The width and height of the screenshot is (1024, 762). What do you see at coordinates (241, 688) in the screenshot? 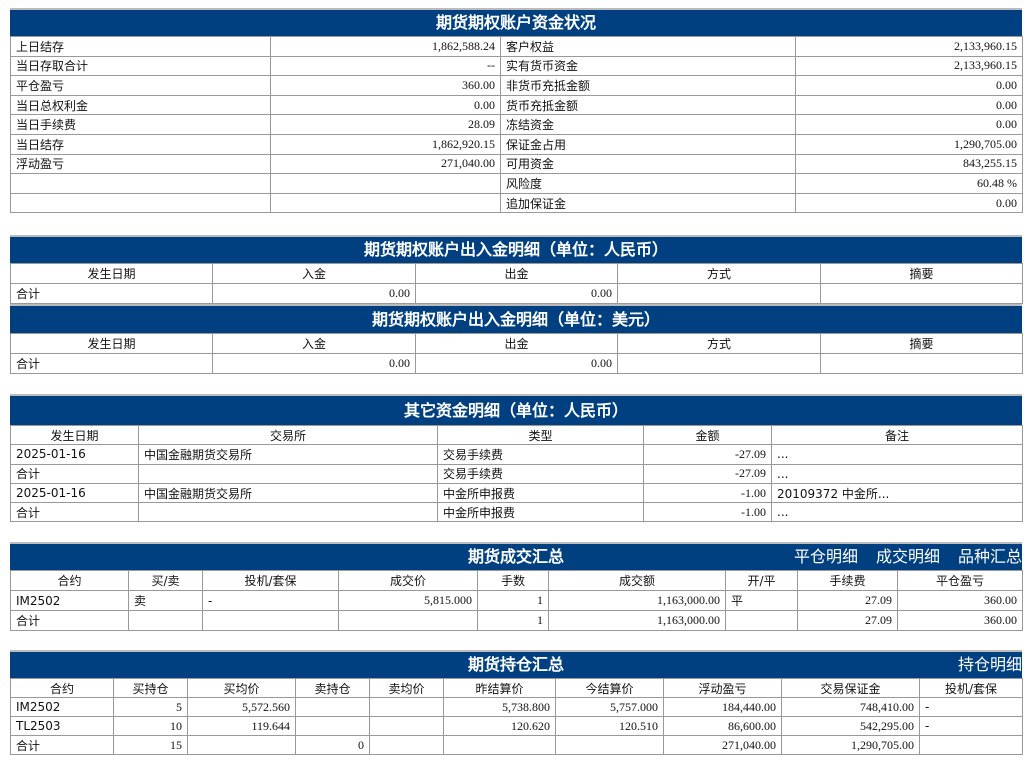
I see `column-header: 买均价` at bounding box center [241, 688].